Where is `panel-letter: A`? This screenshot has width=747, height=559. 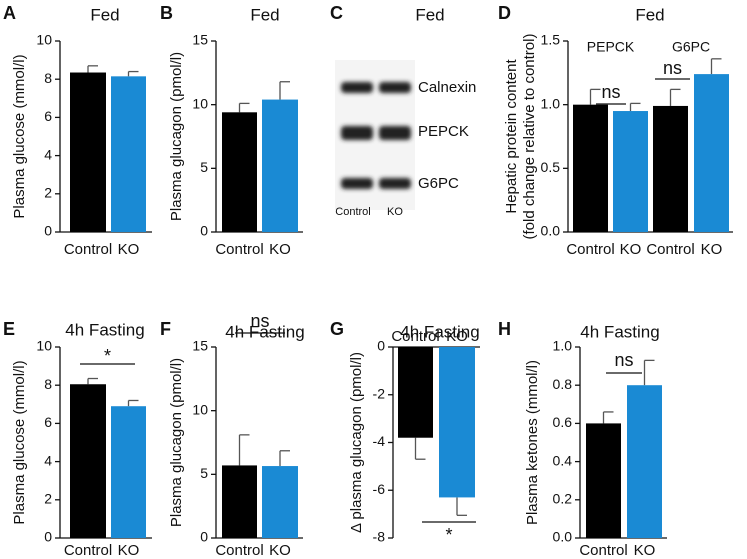 panel-letter: A is located at coordinates (9, 13).